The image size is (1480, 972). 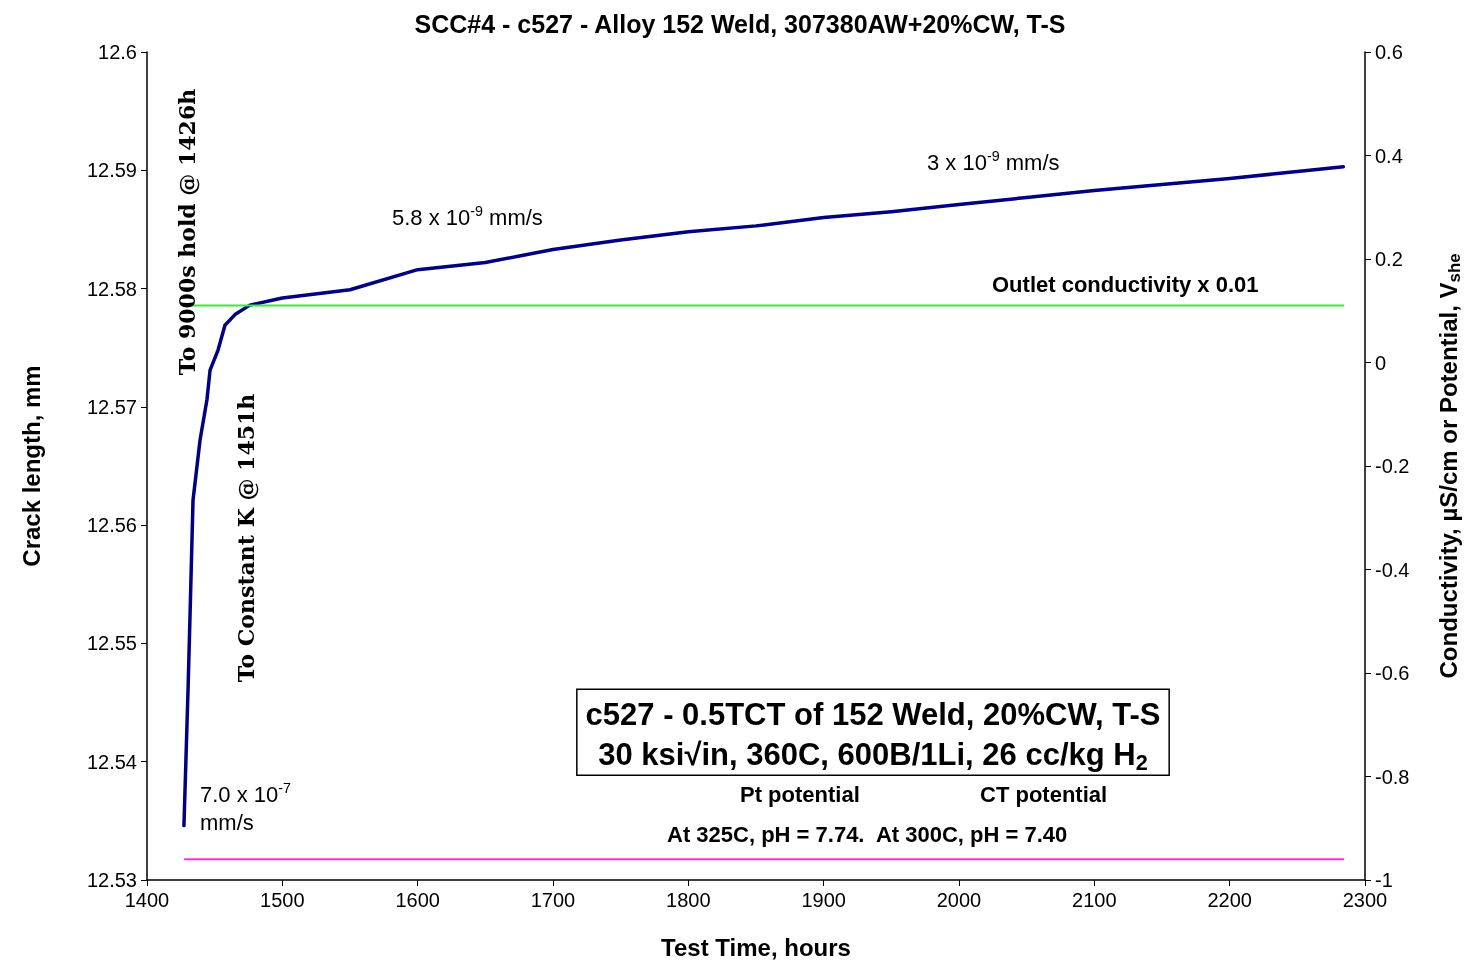 What do you see at coordinates (867, 834) in the screenshot?
I see `annotation: At 325C, pH = 7.74. At 300C, pH = 7.40` at bounding box center [867, 834].